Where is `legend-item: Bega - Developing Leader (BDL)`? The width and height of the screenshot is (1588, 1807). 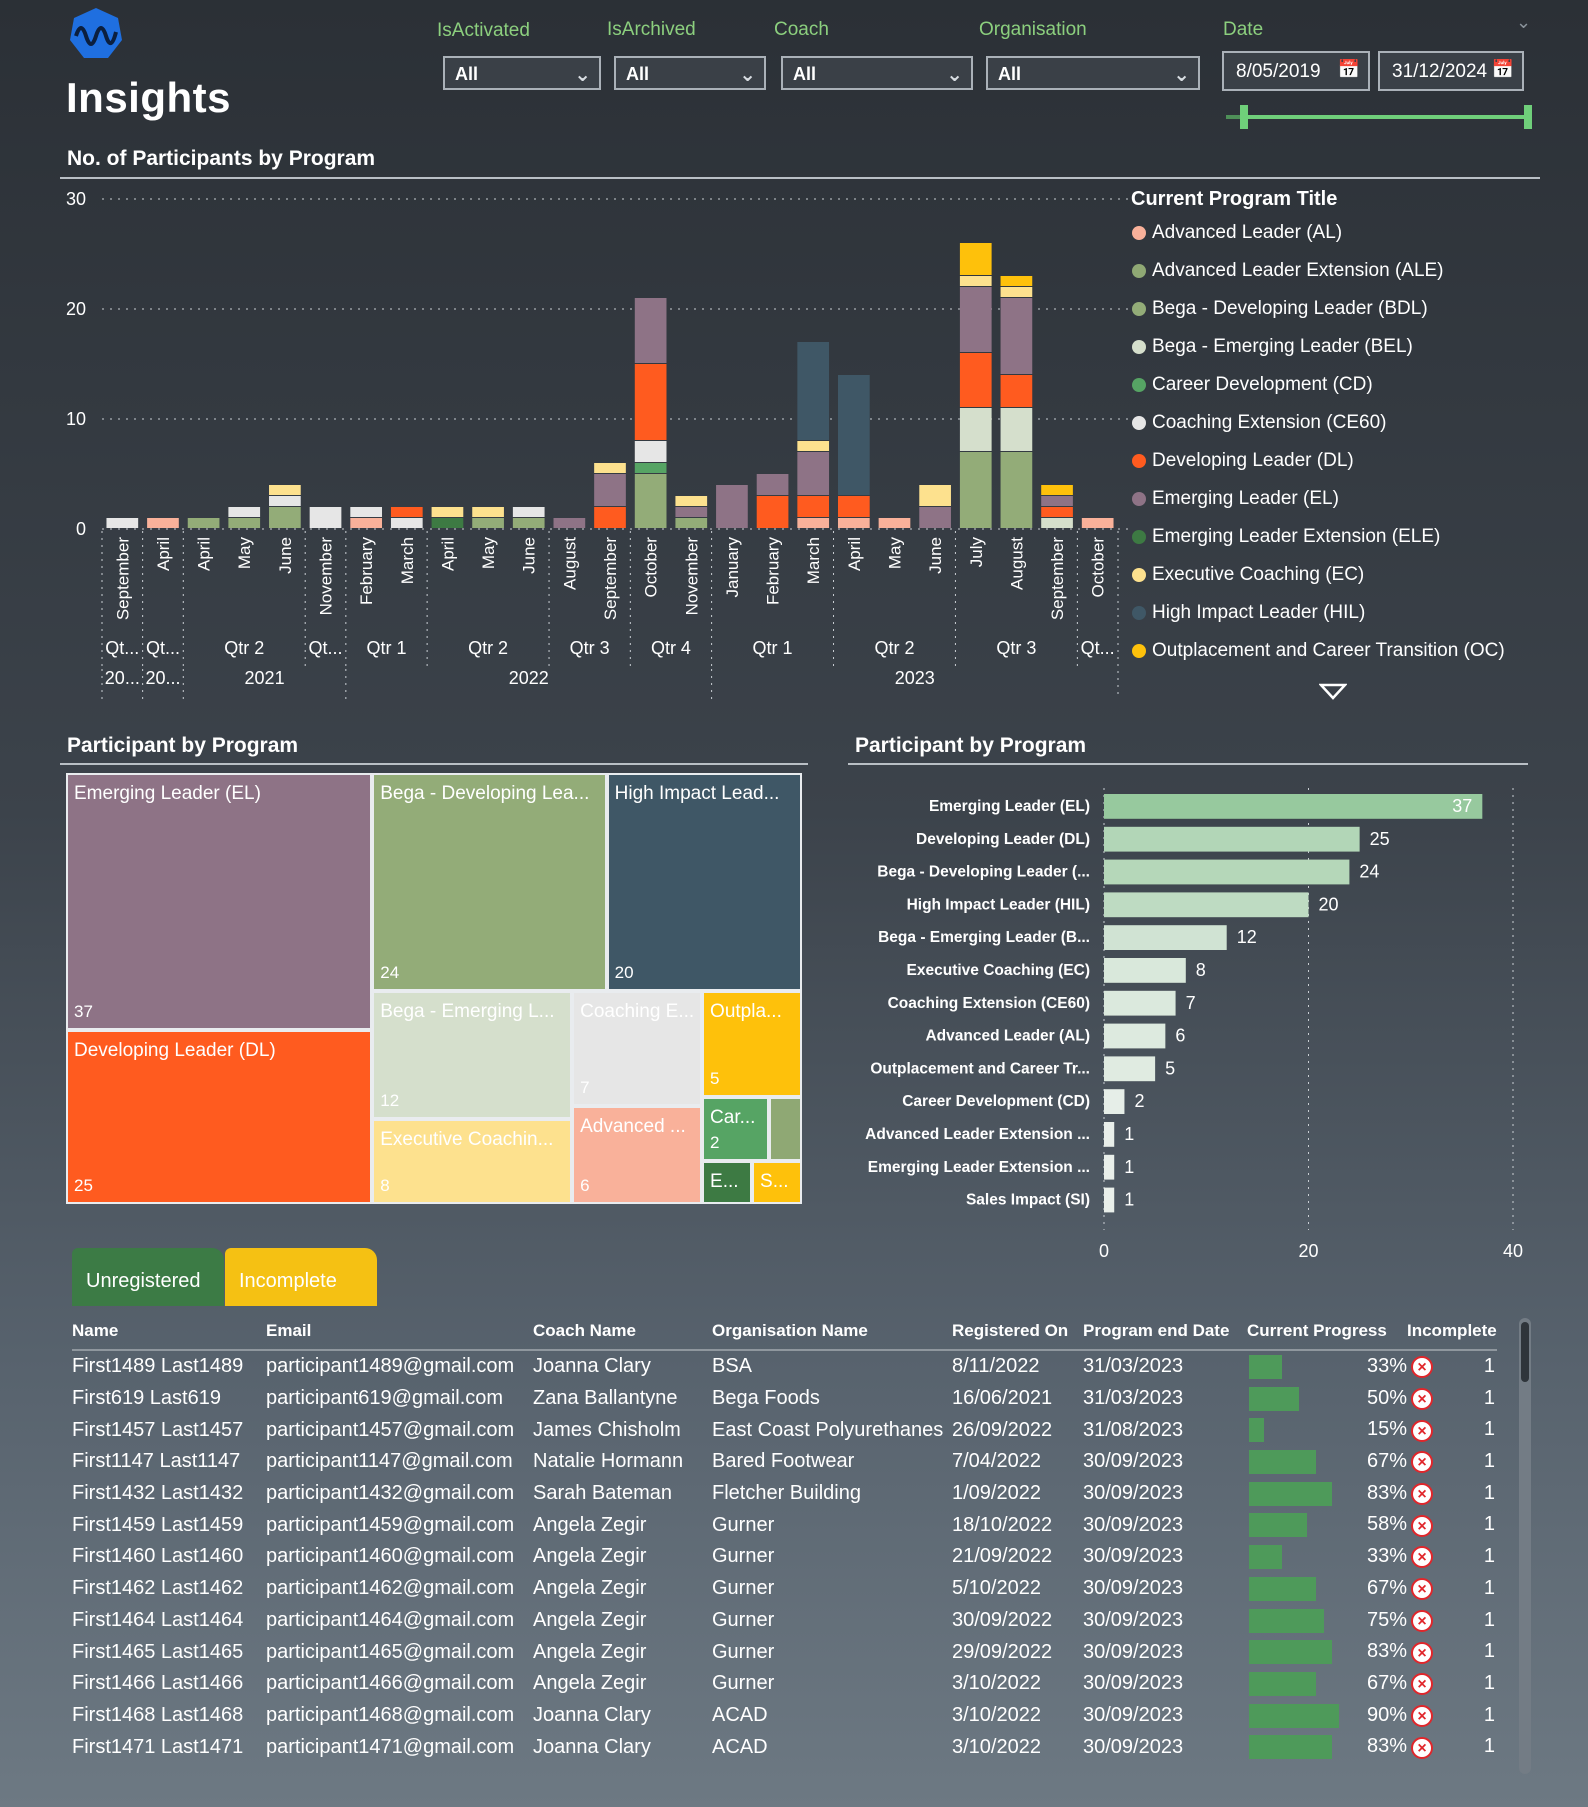 legend-item: Bega - Developing Leader (BDL) is located at coordinates (1342, 309).